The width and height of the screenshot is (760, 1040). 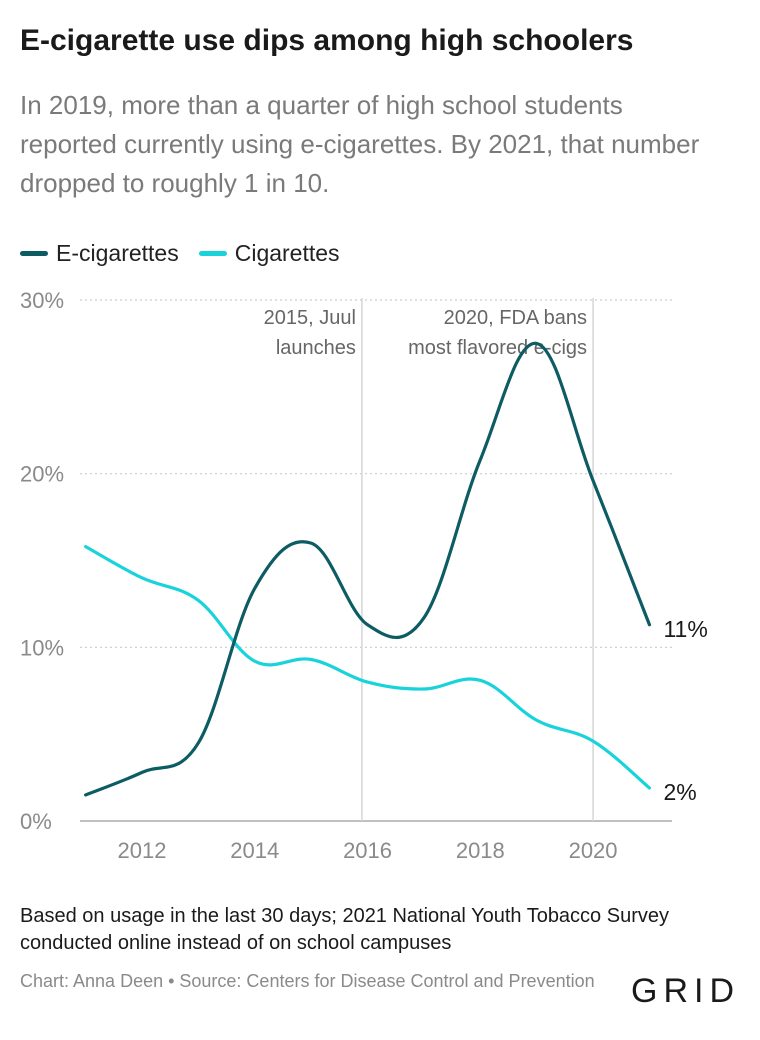 I want to click on y-tick-label: 20%, so click(x=42, y=474).